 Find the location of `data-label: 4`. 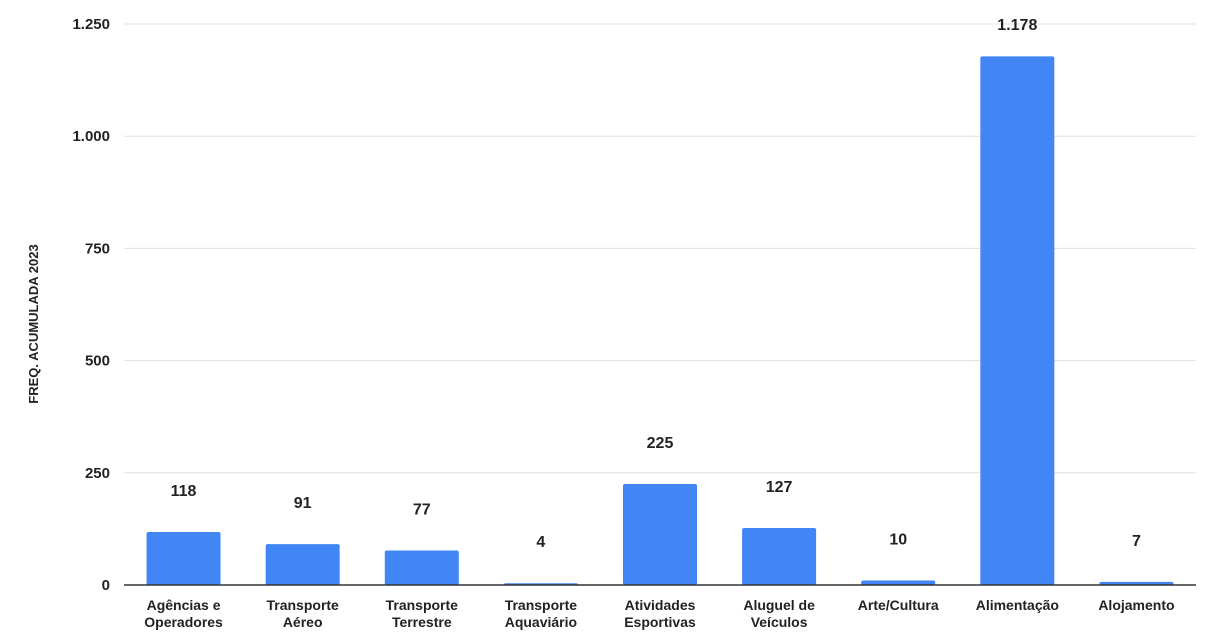

data-label: 4 is located at coordinates (540, 542).